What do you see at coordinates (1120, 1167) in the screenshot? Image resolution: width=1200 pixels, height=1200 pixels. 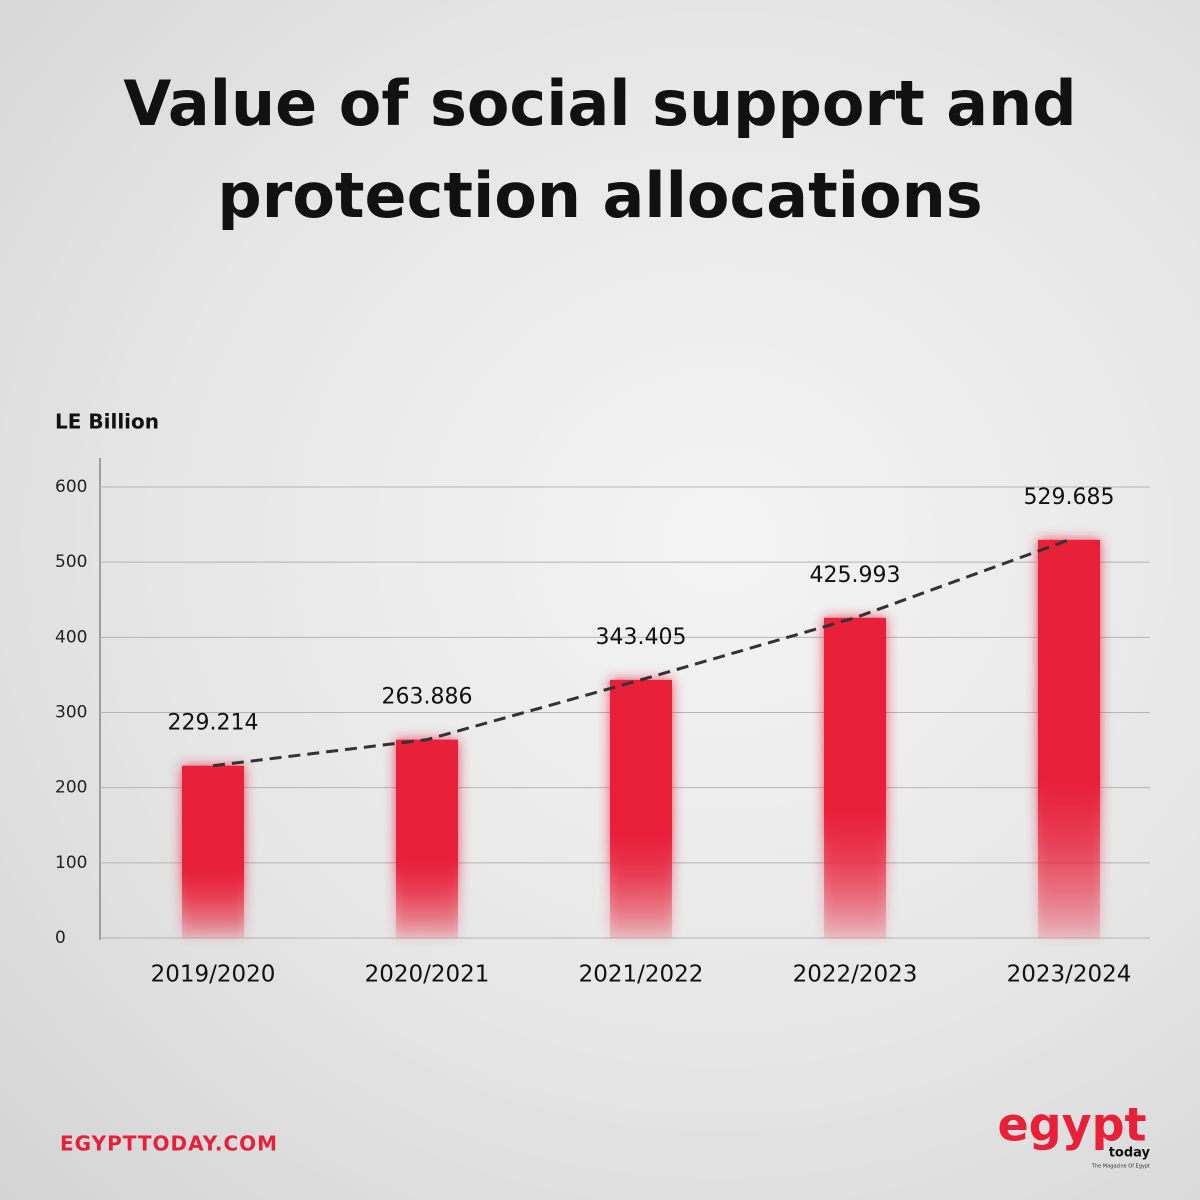 I see `logo-tagline: The Magazine Of Egypt` at bounding box center [1120, 1167].